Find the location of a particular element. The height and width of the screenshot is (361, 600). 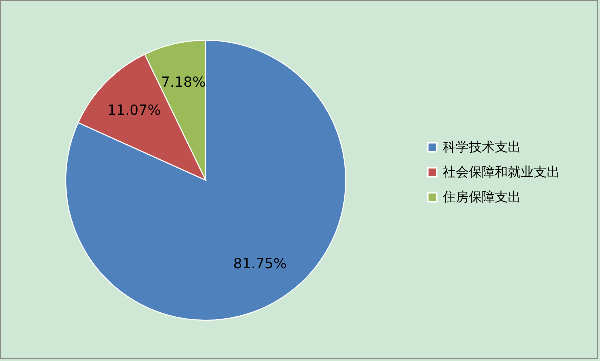

data-label: 7.18% is located at coordinates (183, 83).